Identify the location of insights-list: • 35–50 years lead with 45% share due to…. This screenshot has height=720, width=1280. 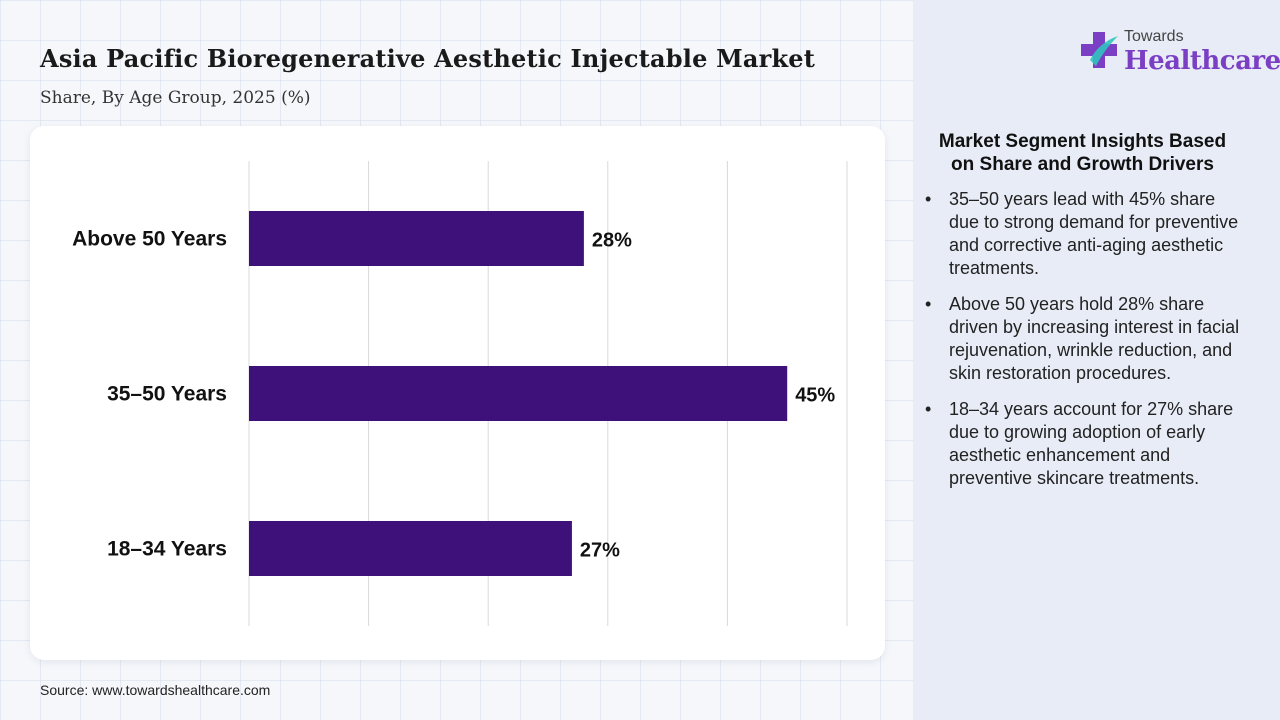
(1085, 345).